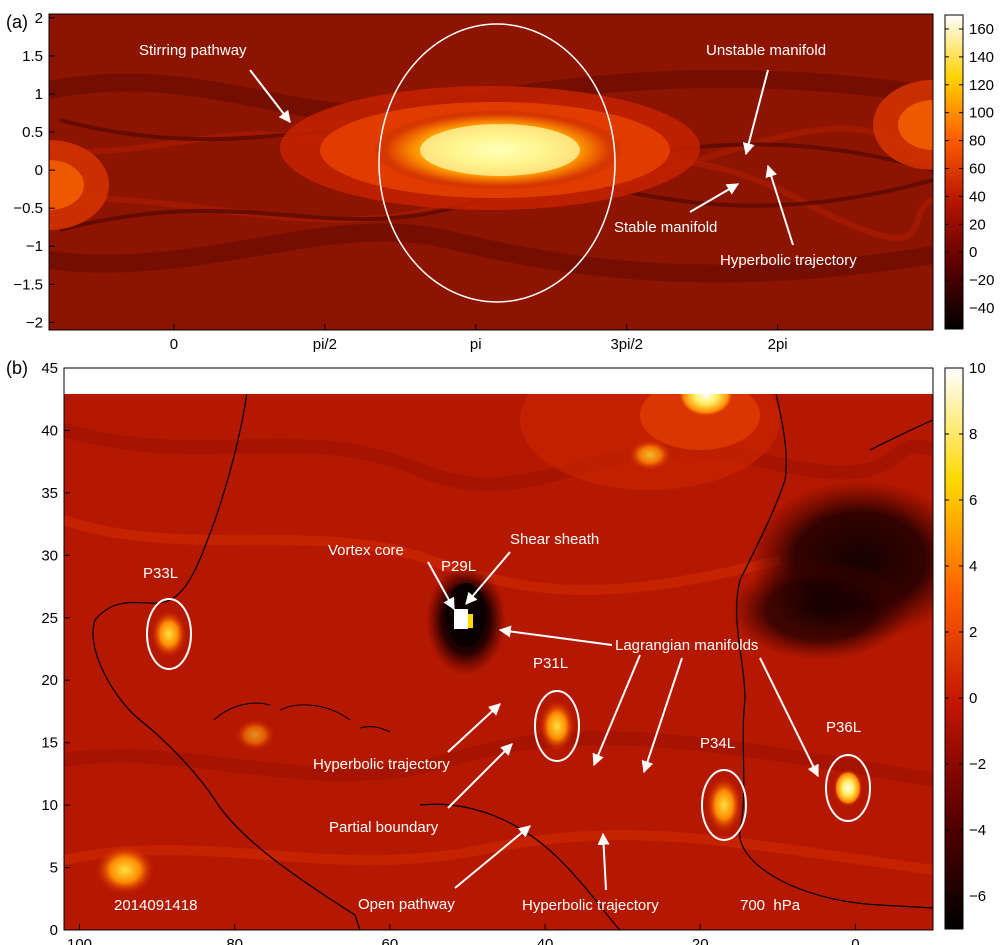 The height and width of the screenshot is (945, 1008). Describe the element at coordinates (855, 940) in the screenshot. I see `panel-b-x-tick-label: 0` at that location.